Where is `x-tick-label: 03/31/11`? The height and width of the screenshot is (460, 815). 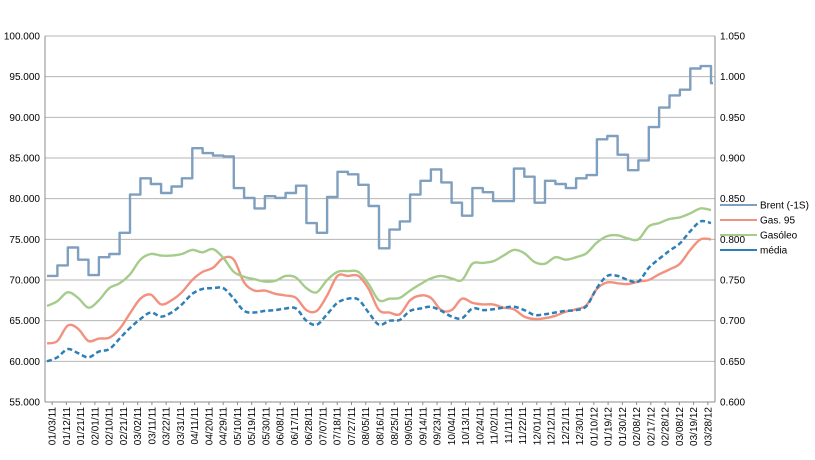 x-tick-label: 03/31/11 is located at coordinates (181, 426).